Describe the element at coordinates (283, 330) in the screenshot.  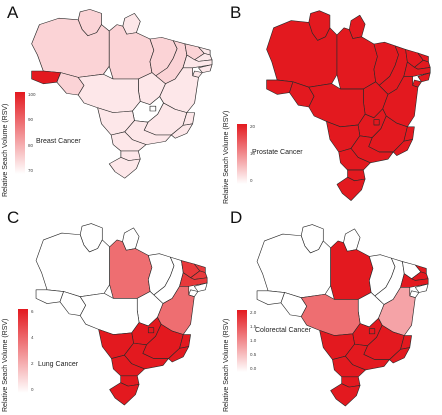
I see `legend-title: Colorectal Cancer` at that location.